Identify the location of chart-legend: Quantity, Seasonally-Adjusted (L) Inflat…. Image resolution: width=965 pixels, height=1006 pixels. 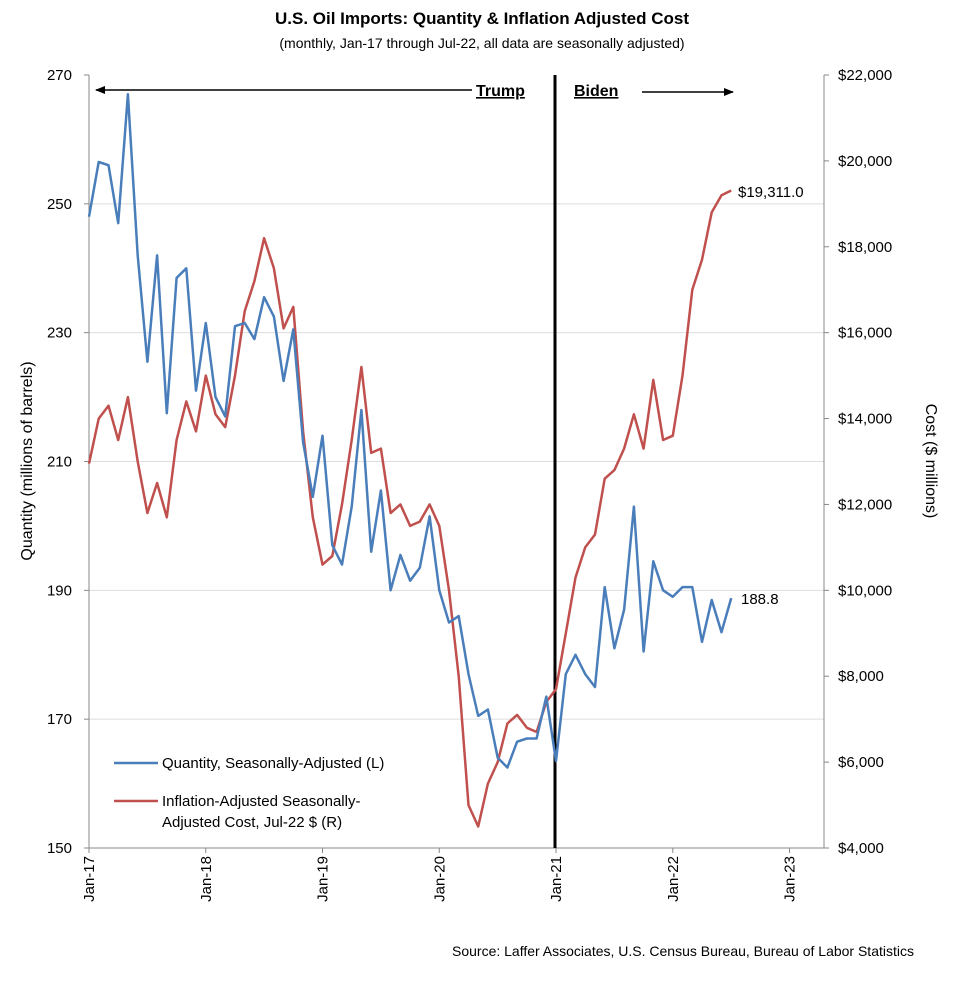
(249, 793).